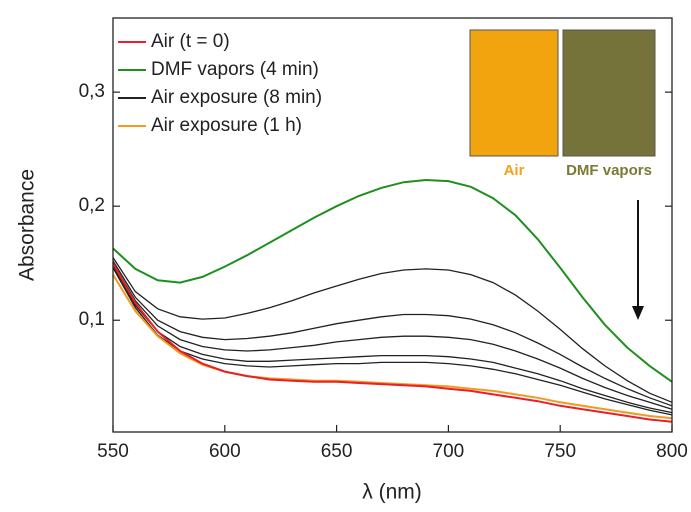 The image size is (691, 512). Describe the element at coordinates (225, 451) in the screenshot. I see `x-tick-label: 600` at that location.